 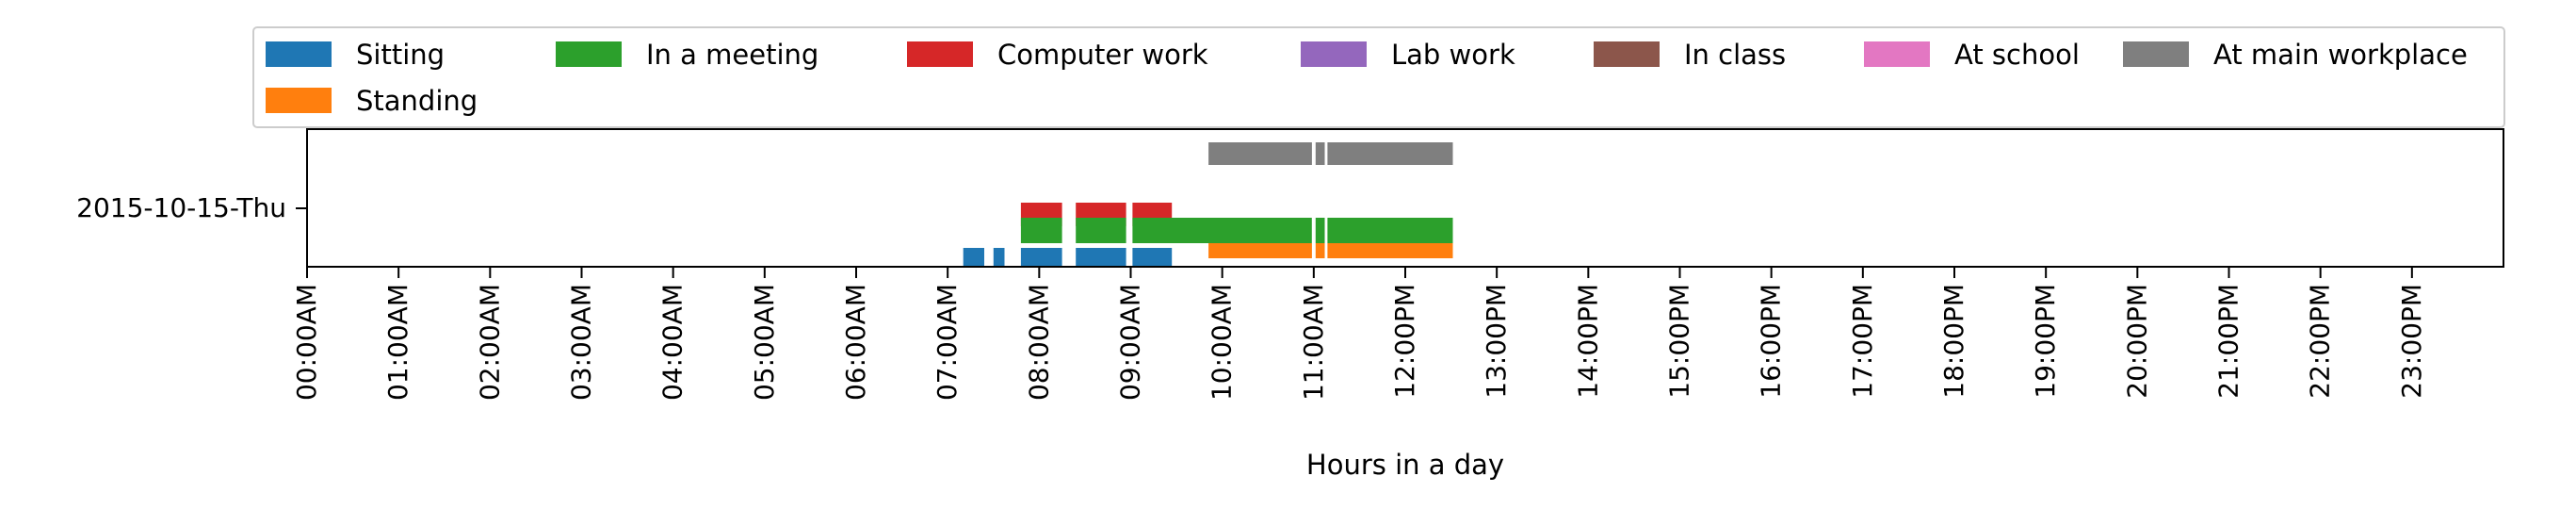 What do you see at coordinates (2045, 341) in the screenshot?
I see `x-tick-label: 19:00PM` at bounding box center [2045, 341].